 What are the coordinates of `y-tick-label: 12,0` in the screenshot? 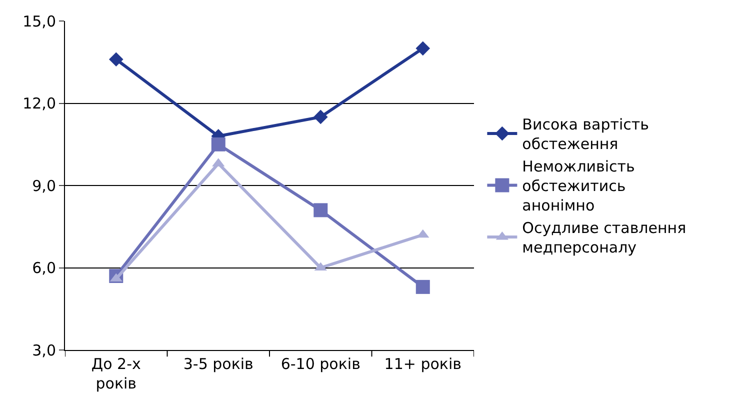 It's located at (39, 103).